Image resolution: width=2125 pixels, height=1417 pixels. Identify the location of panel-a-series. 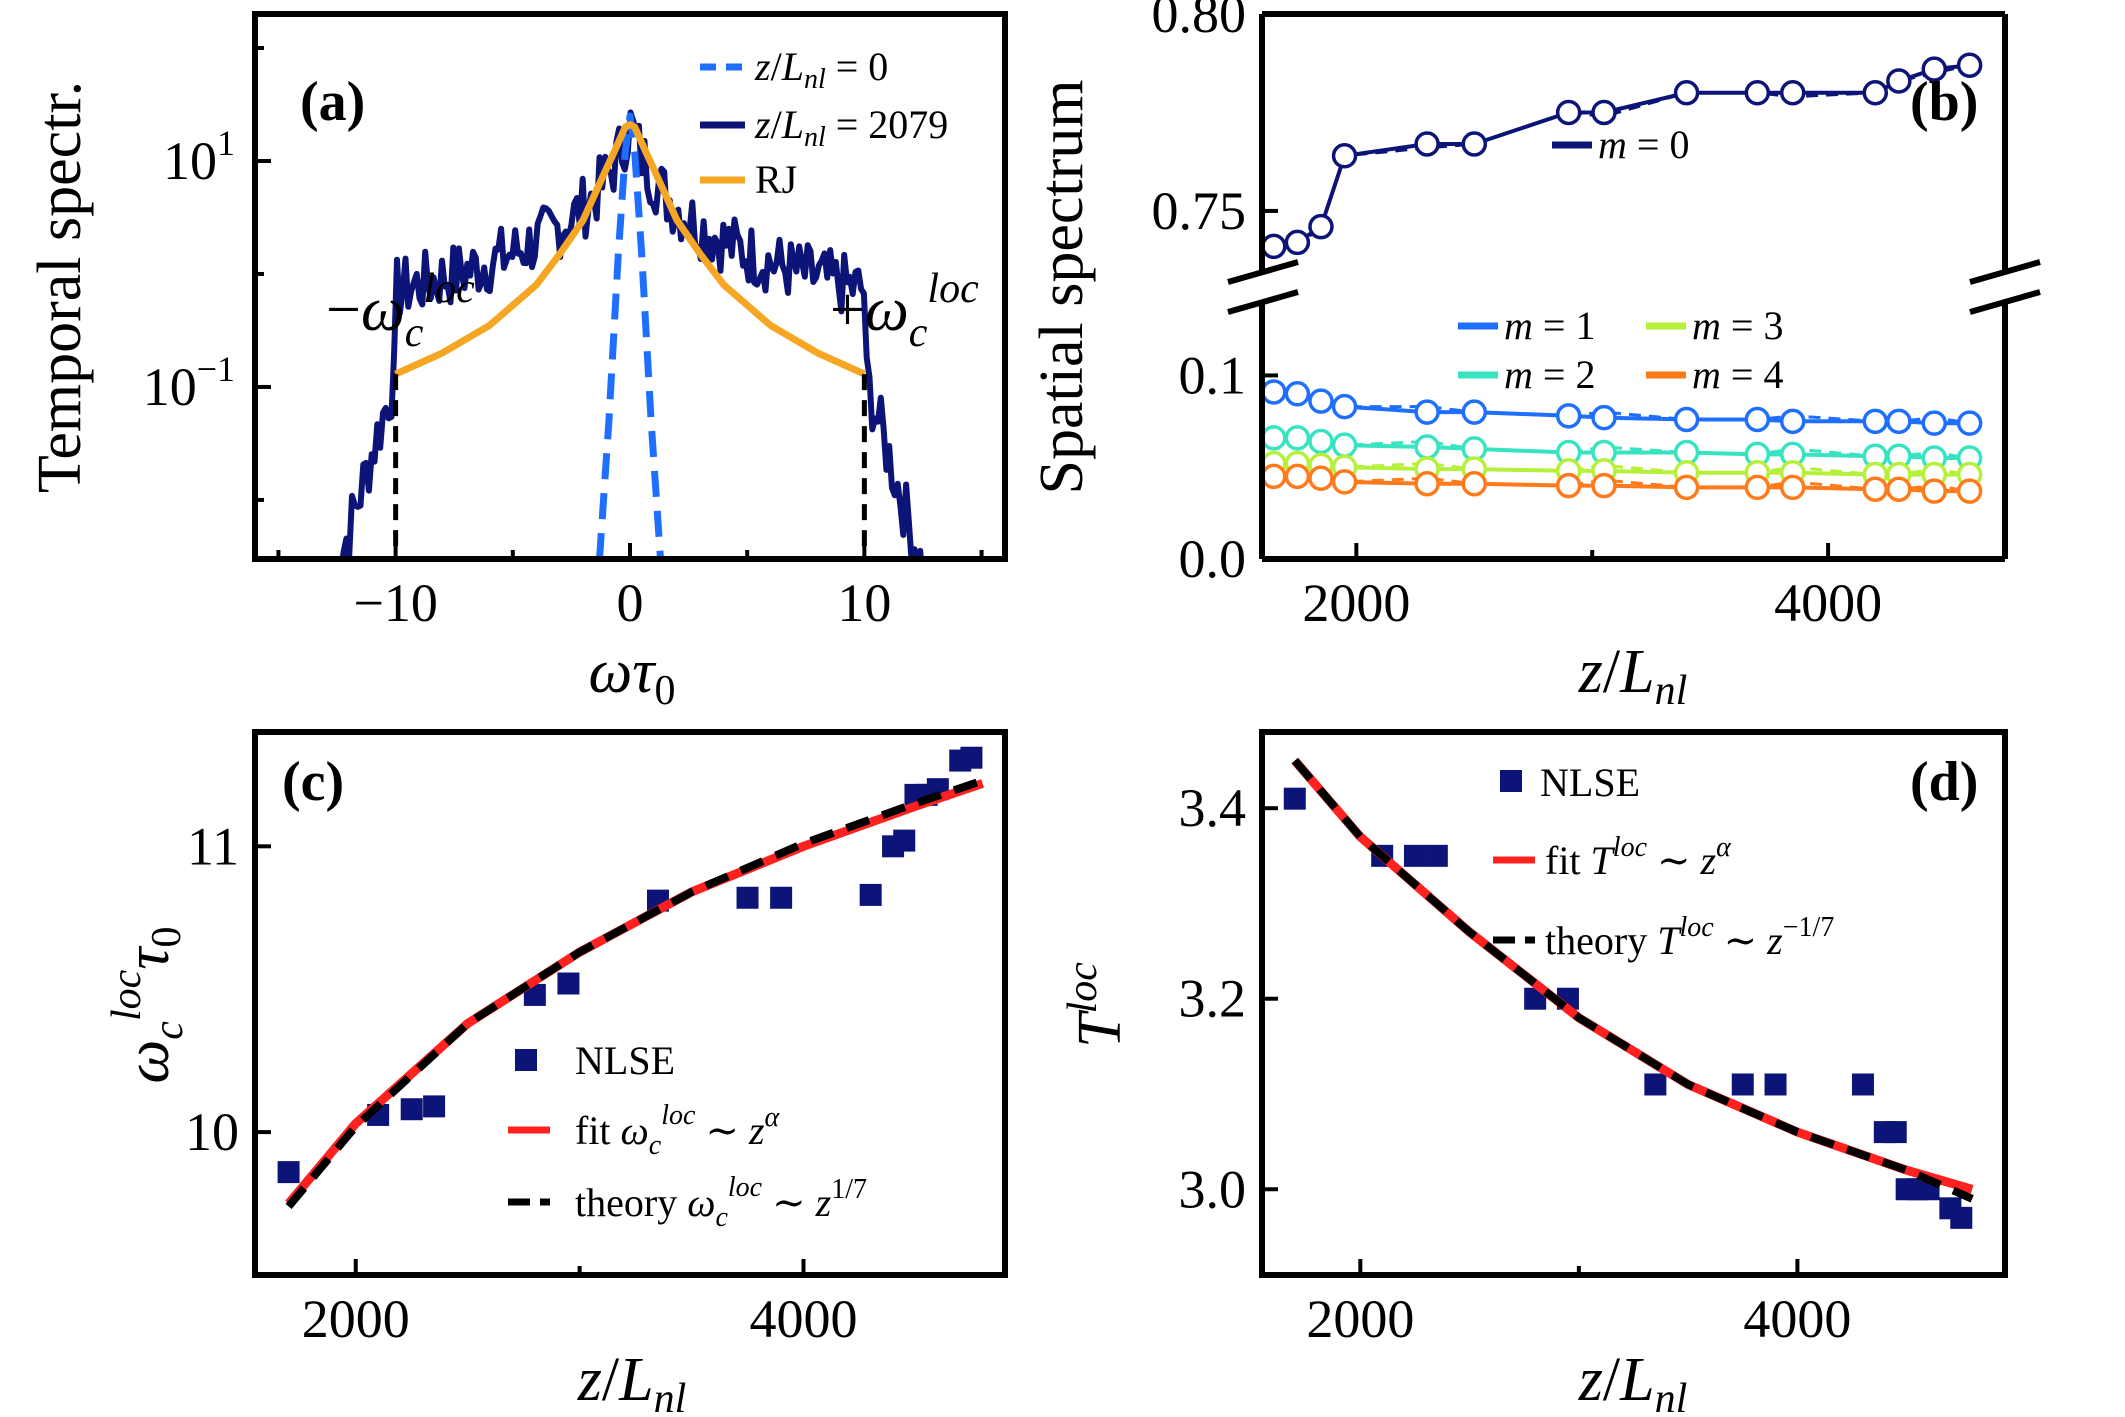
(631, 334).